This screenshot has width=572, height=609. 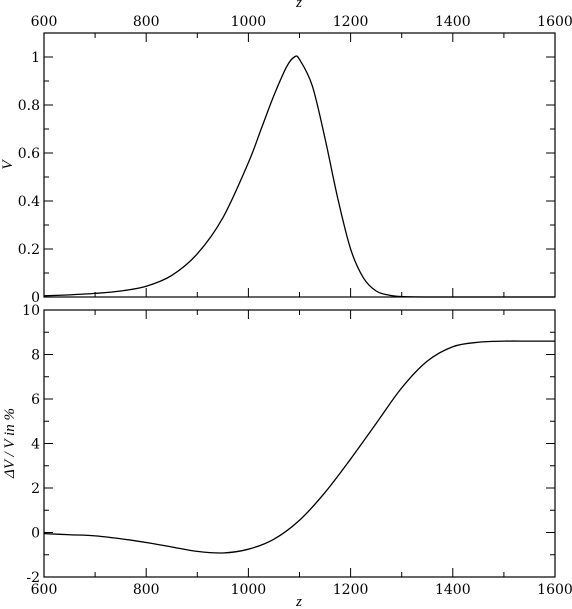 I want to click on bottom-y-tick-label: 4, so click(x=35, y=445).